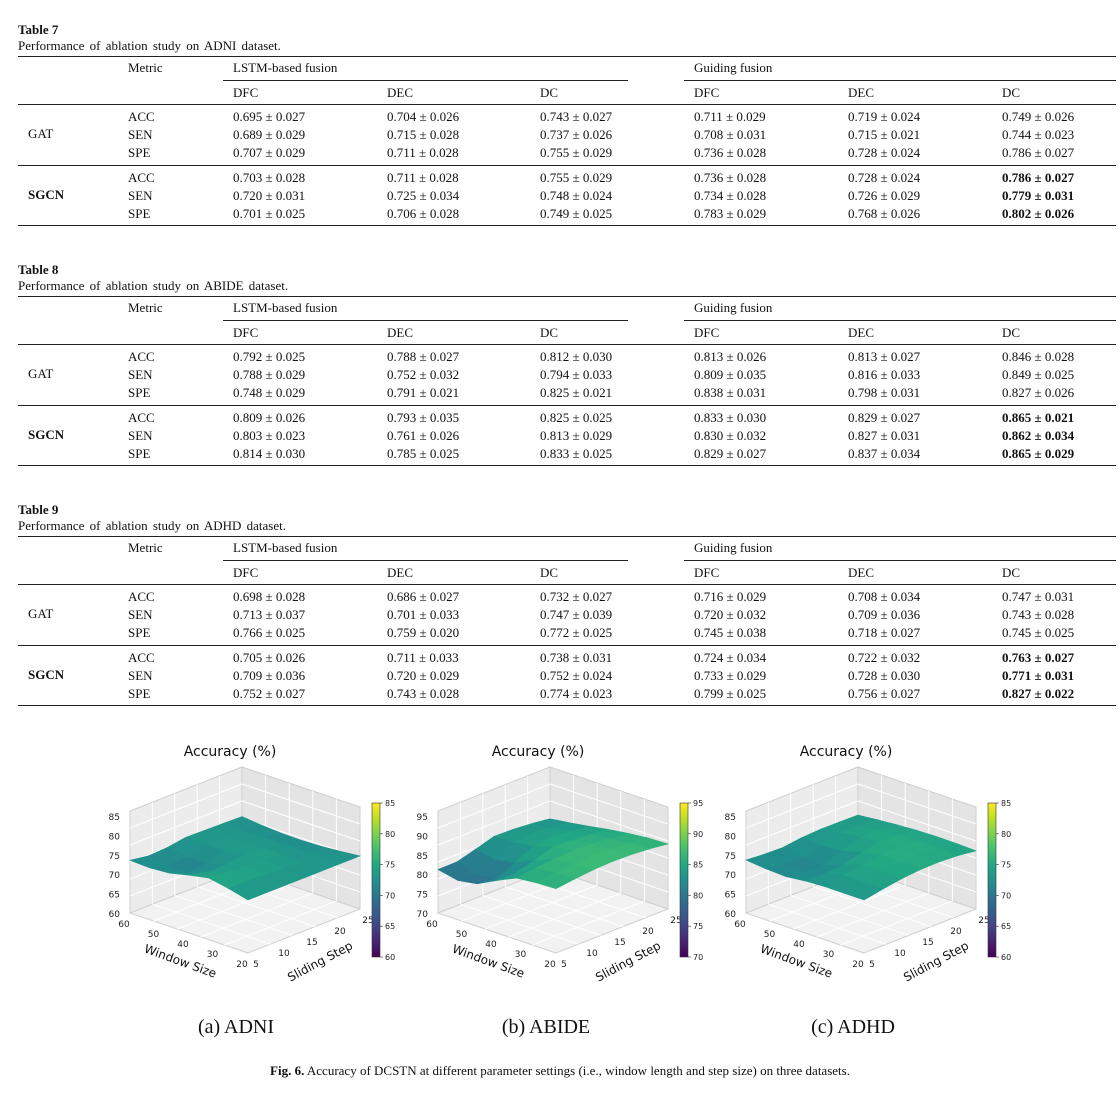 This screenshot has width=1120, height=1095. I want to click on value-cell: 0.829 ± 0.027, so click(730, 453).